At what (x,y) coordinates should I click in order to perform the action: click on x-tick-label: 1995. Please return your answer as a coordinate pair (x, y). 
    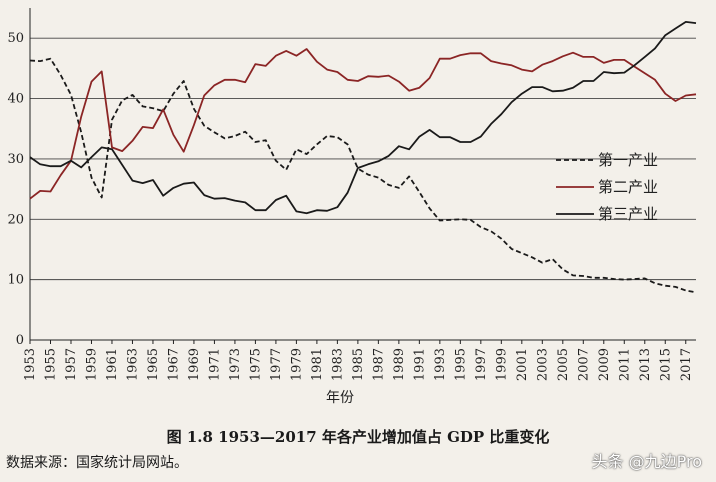
    Looking at the image, I should click on (460, 364).